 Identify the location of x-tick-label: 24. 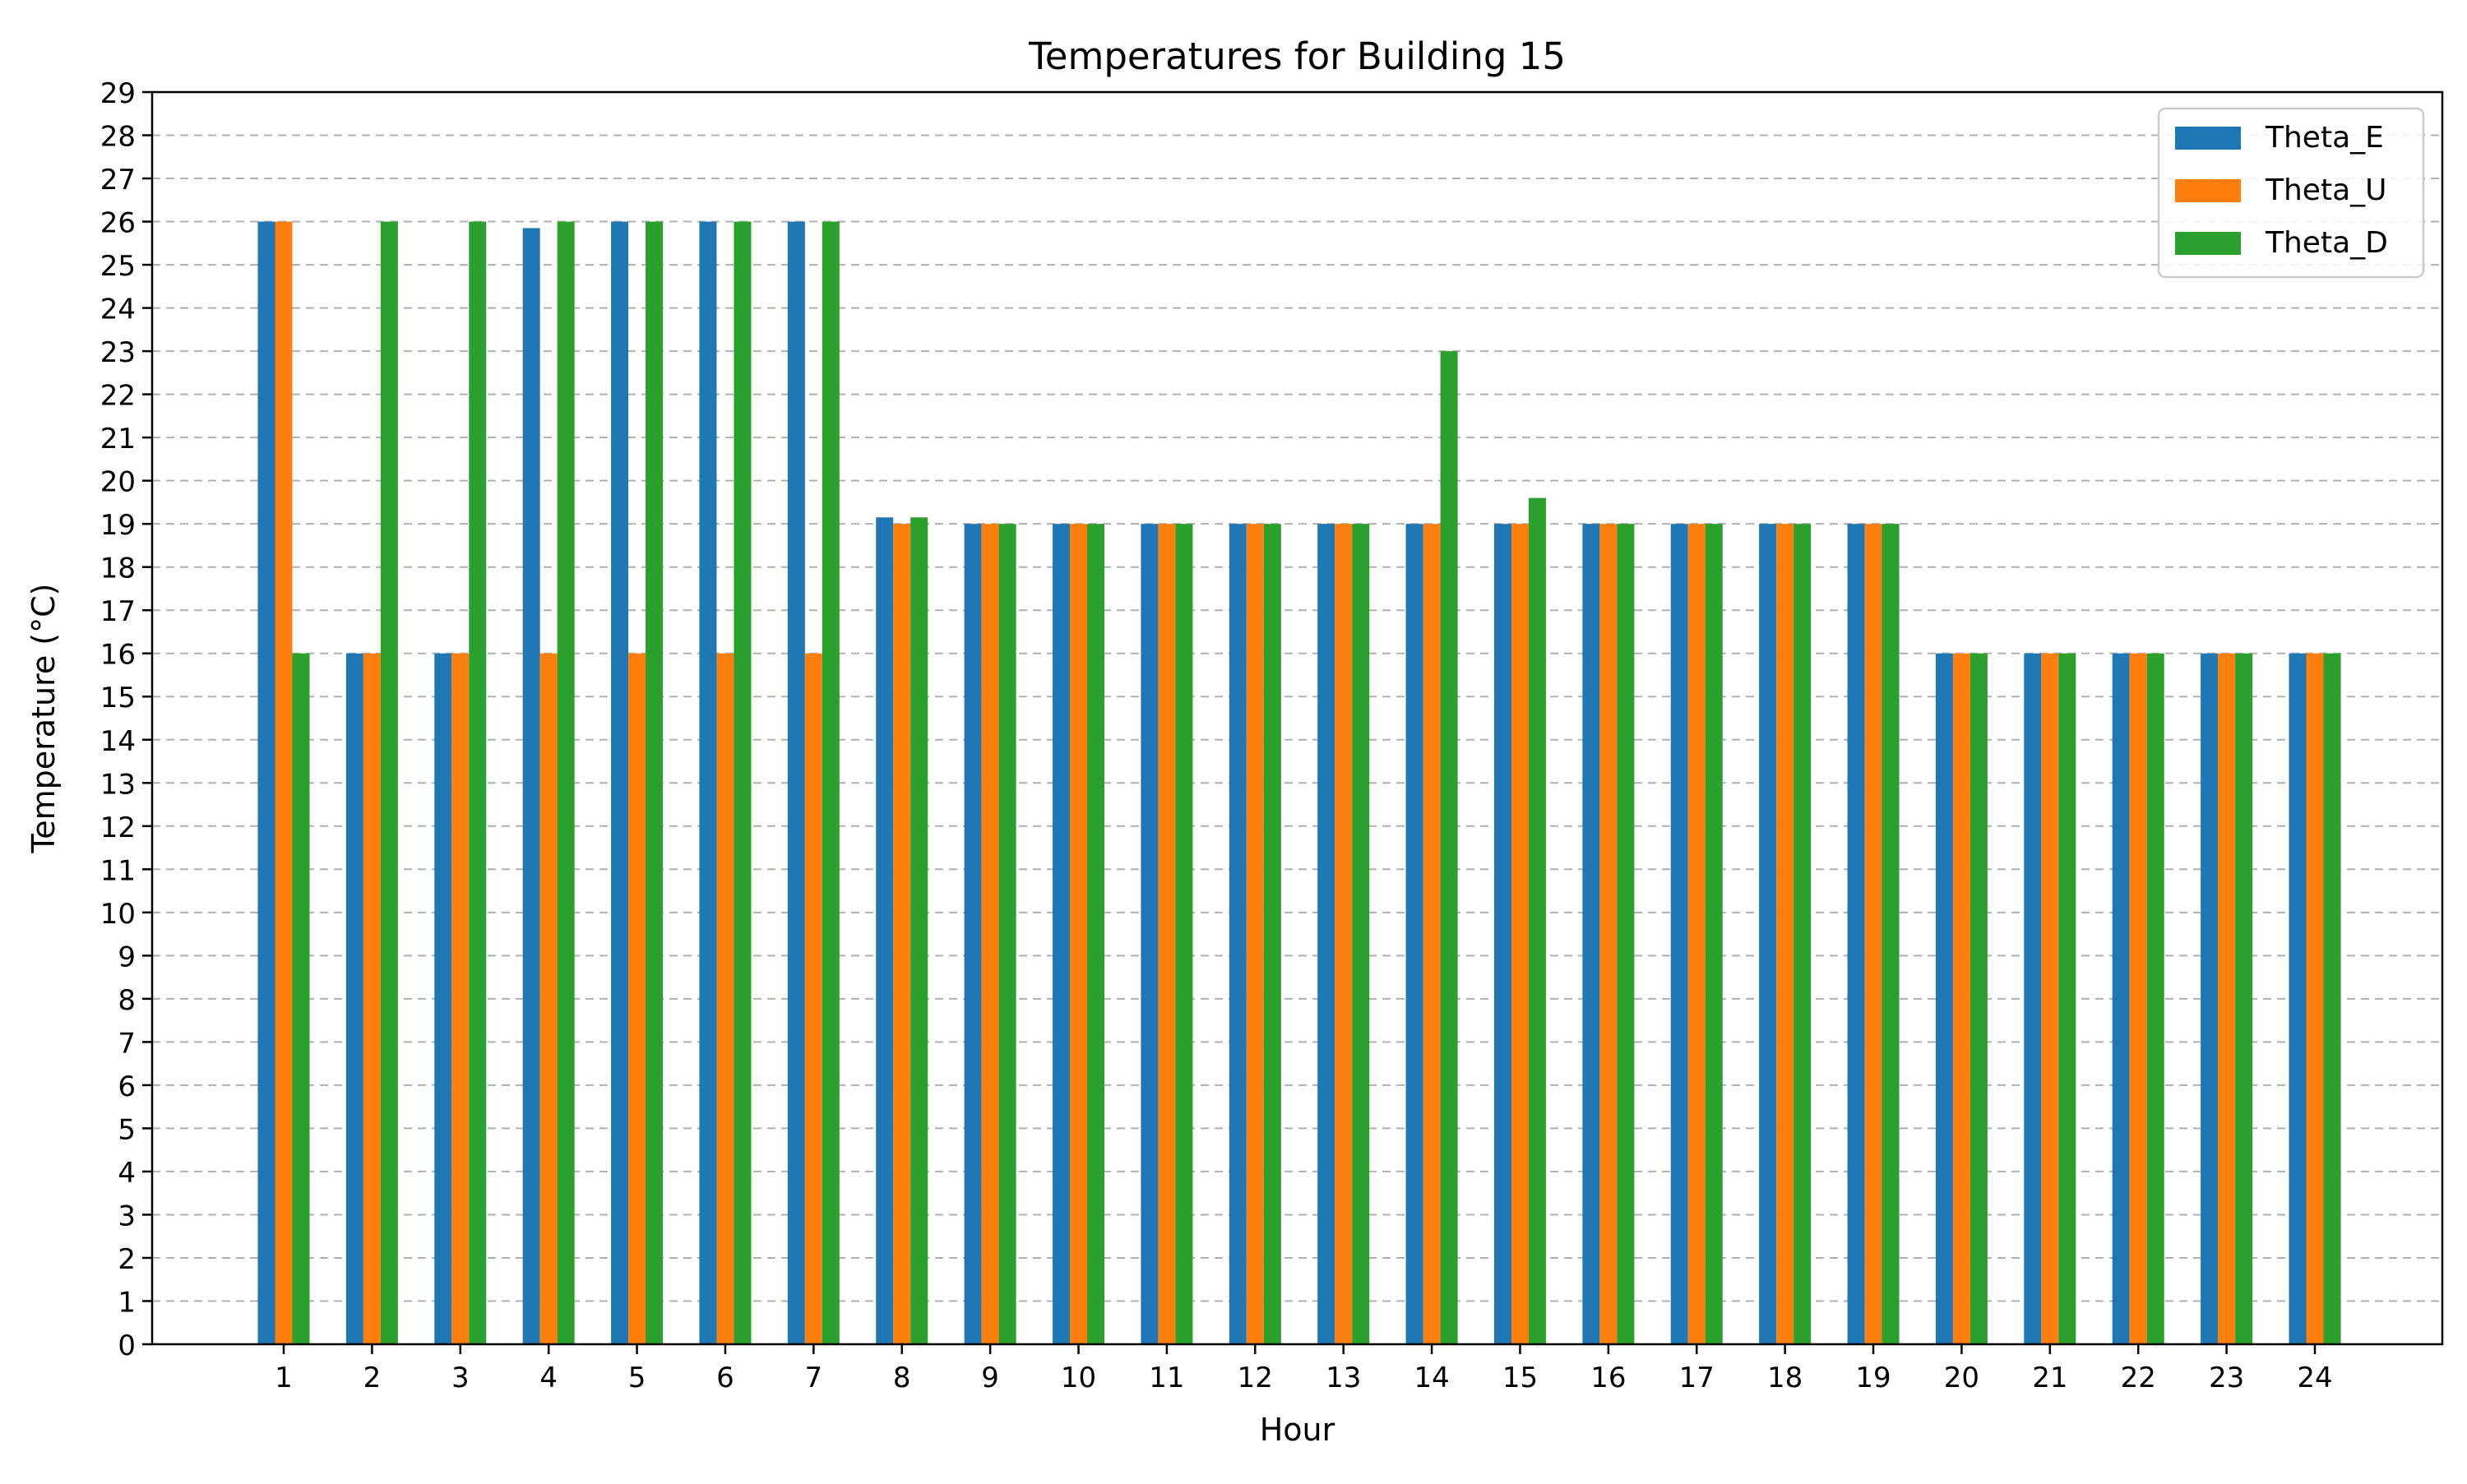
(2314, 1378).